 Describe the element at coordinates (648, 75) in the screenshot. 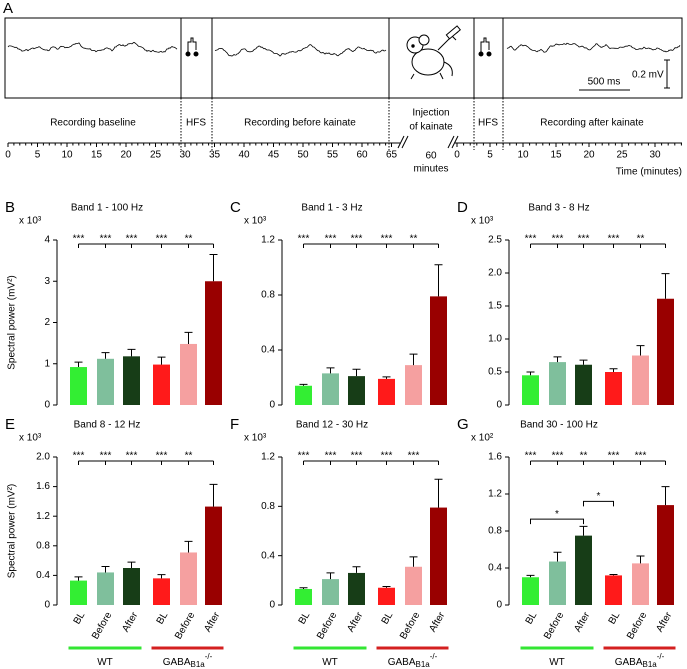

I see `scale-voltage: 0.2 mV` at that location.